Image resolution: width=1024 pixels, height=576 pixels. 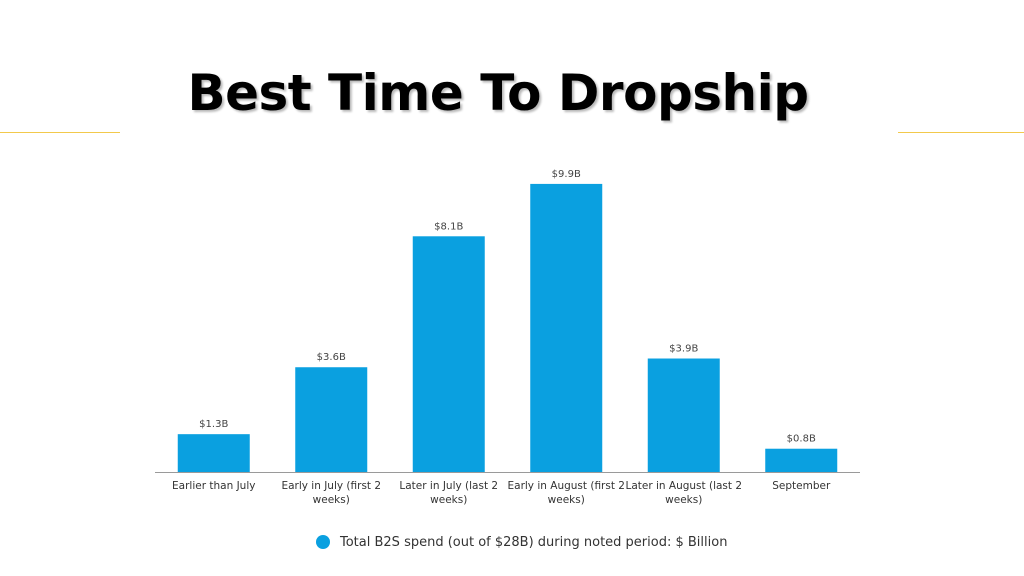 I want to click on category-label-2: Early in July (first 2 weeks), so click(x=331, y=493).